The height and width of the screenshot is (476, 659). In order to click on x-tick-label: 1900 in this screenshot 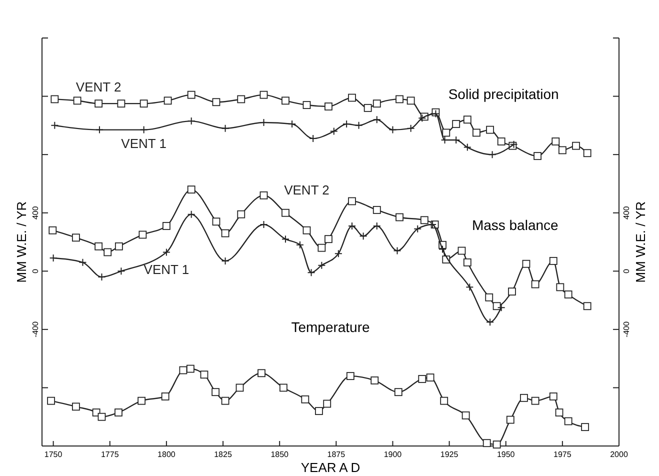, I will do `click(393, 454)`.